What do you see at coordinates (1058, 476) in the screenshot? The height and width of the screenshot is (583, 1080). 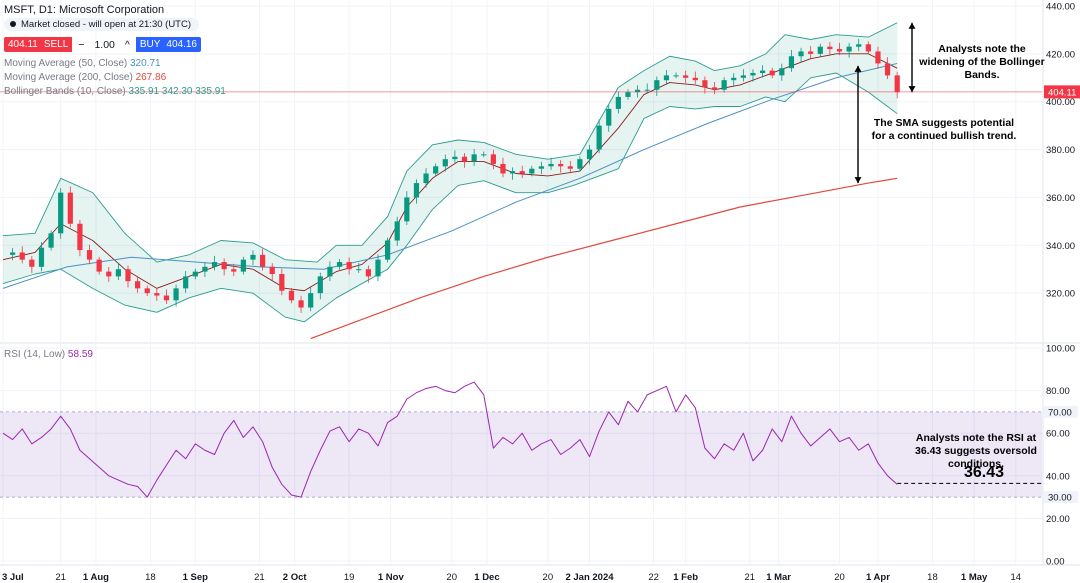 I see `rsi-tick-label: 40.00` at bounding box center [1058, 476].